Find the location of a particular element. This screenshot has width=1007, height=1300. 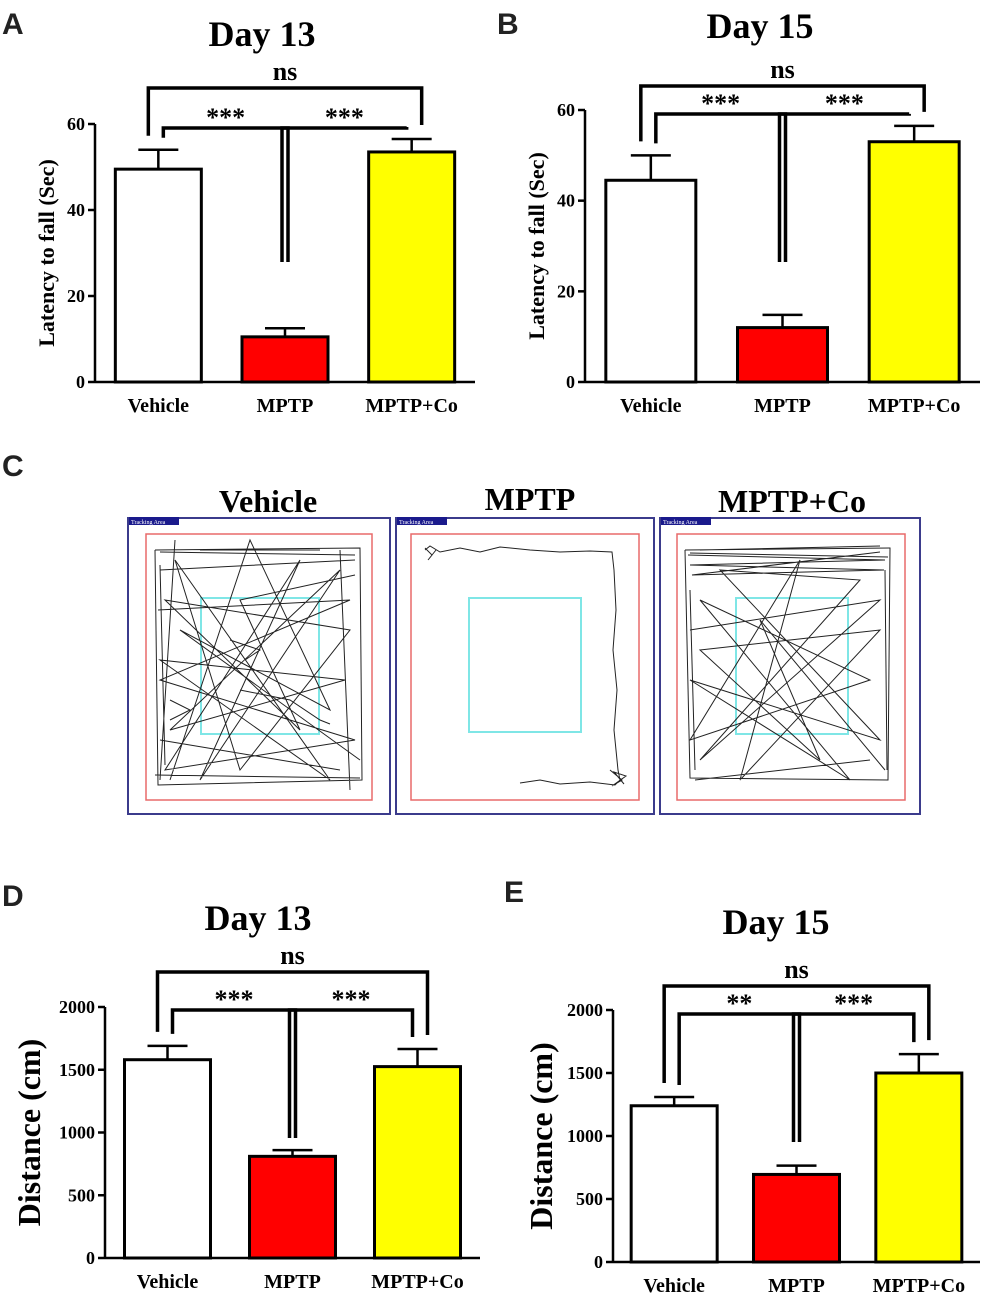

panel-label-b: B is located at coordinates (508, 24).